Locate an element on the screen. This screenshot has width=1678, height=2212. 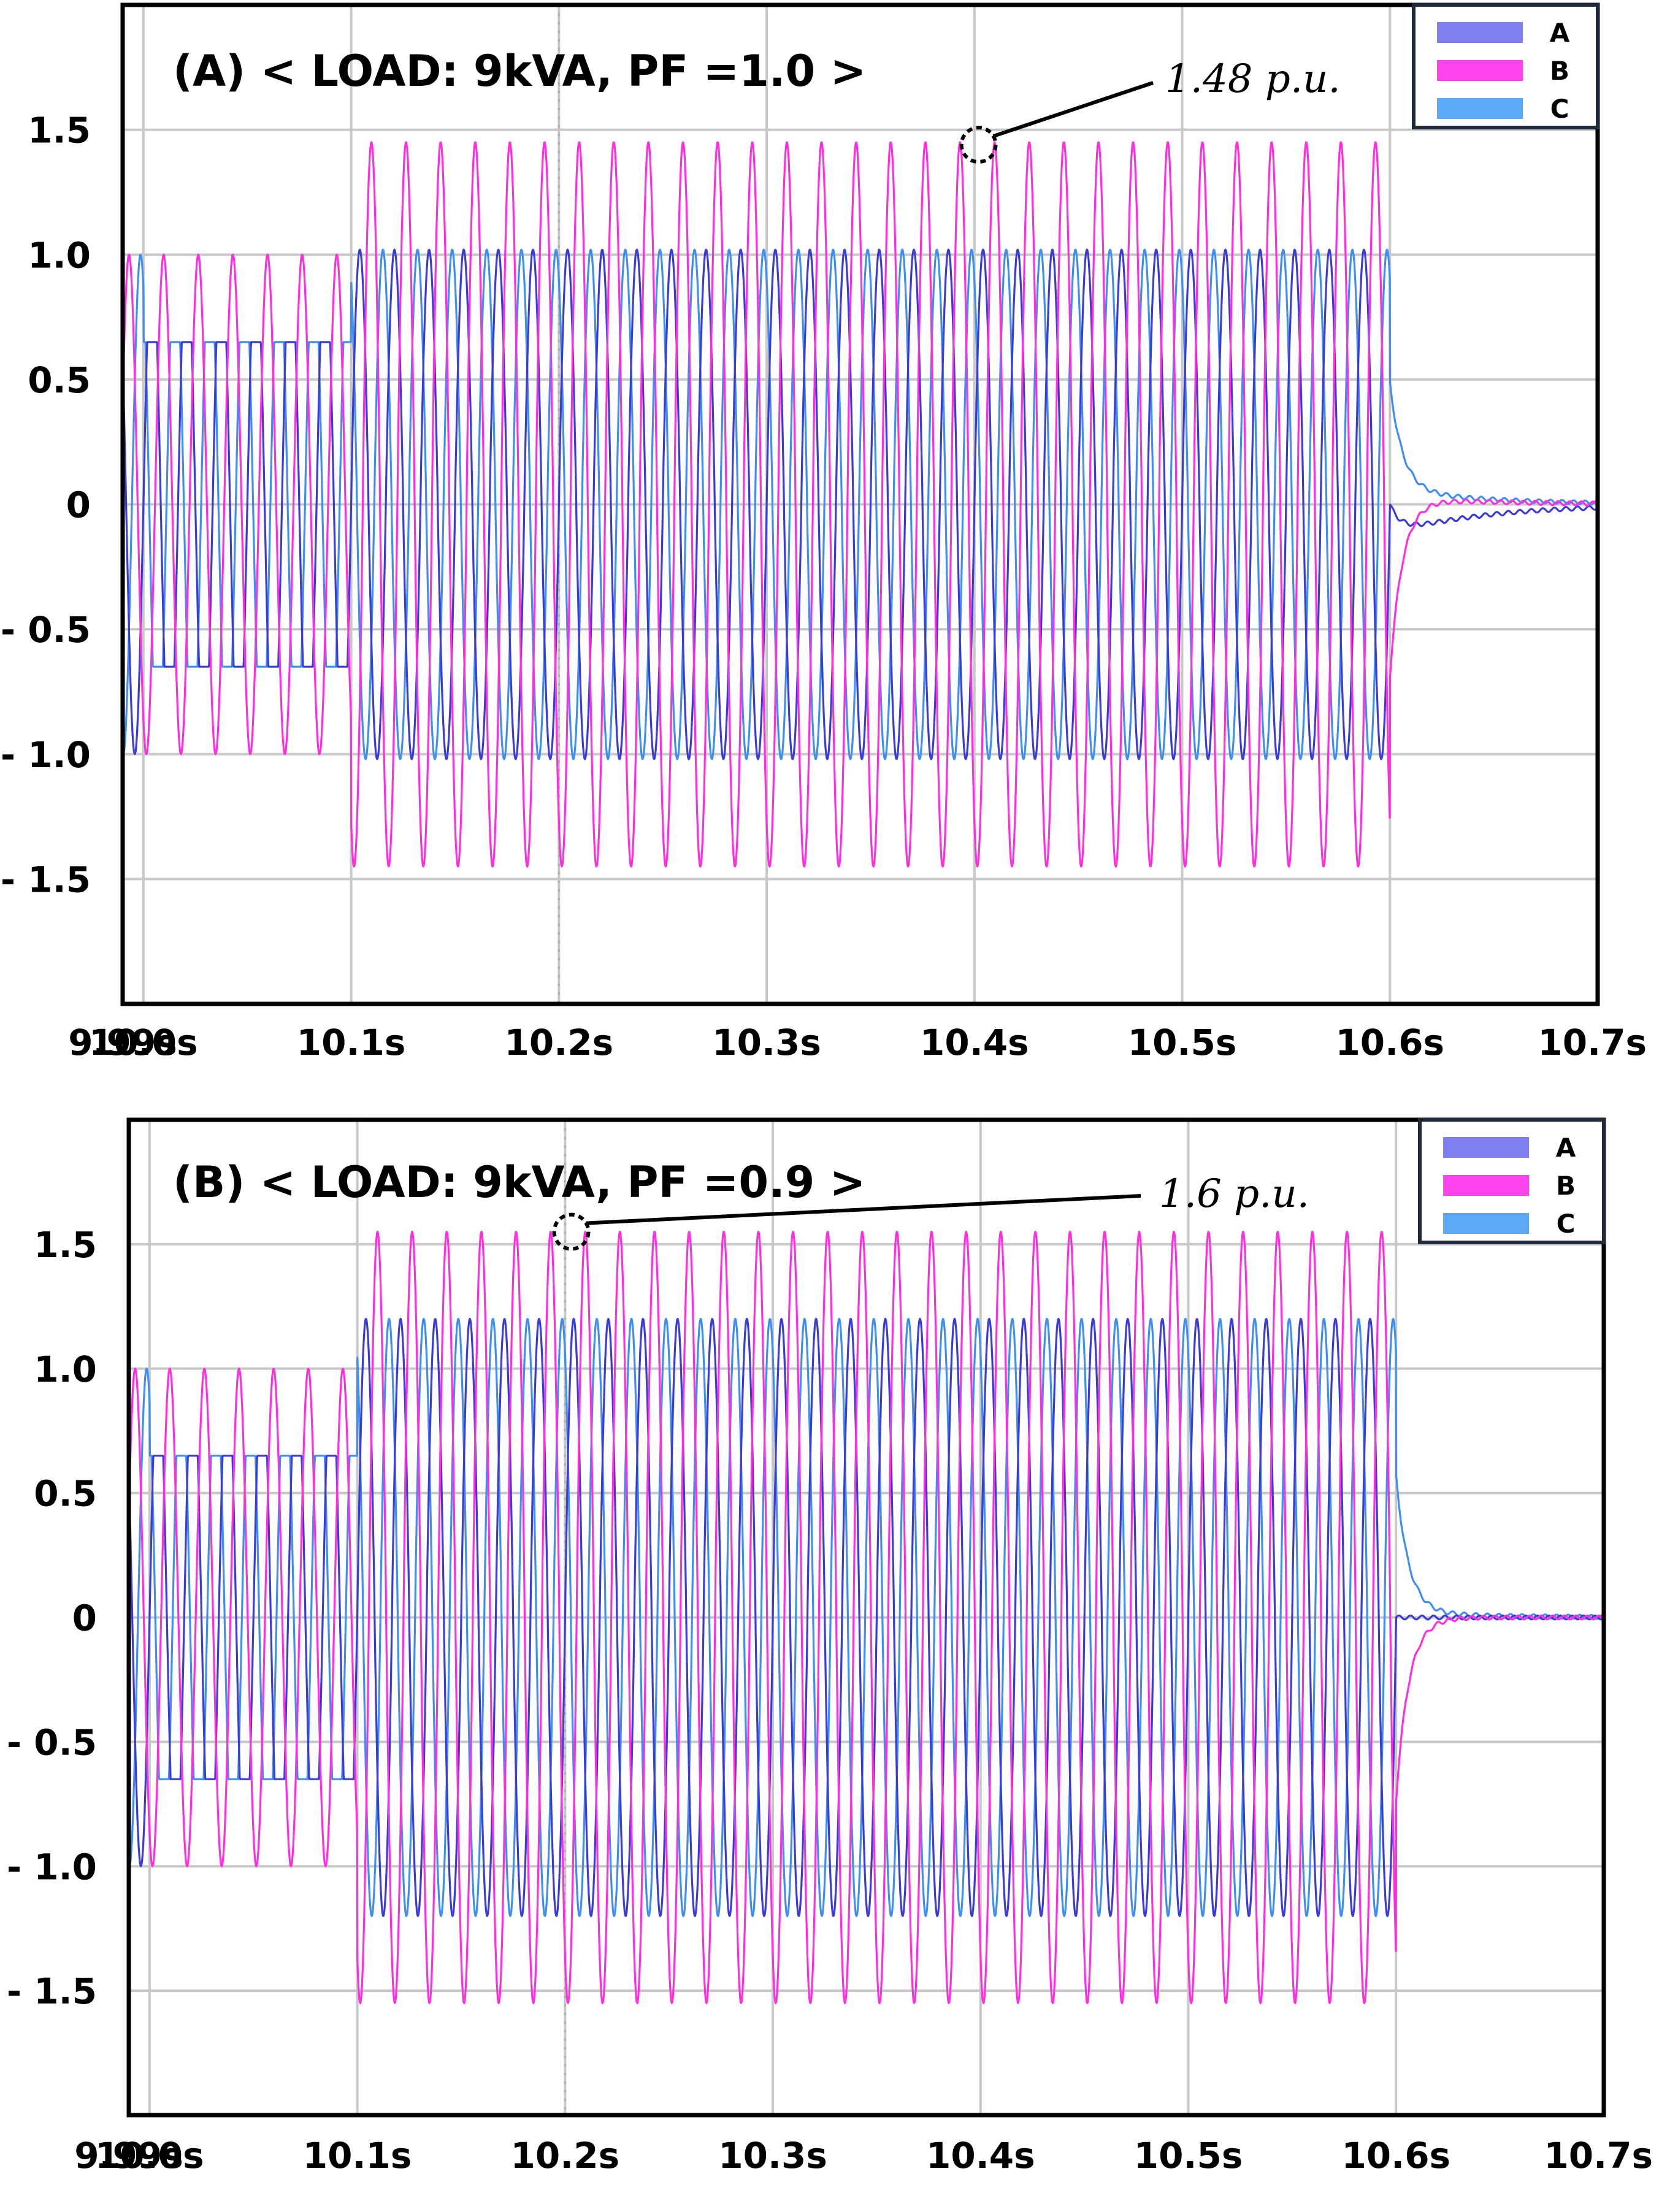
legend-b: ABC is located at coordinates (1512, 1181).